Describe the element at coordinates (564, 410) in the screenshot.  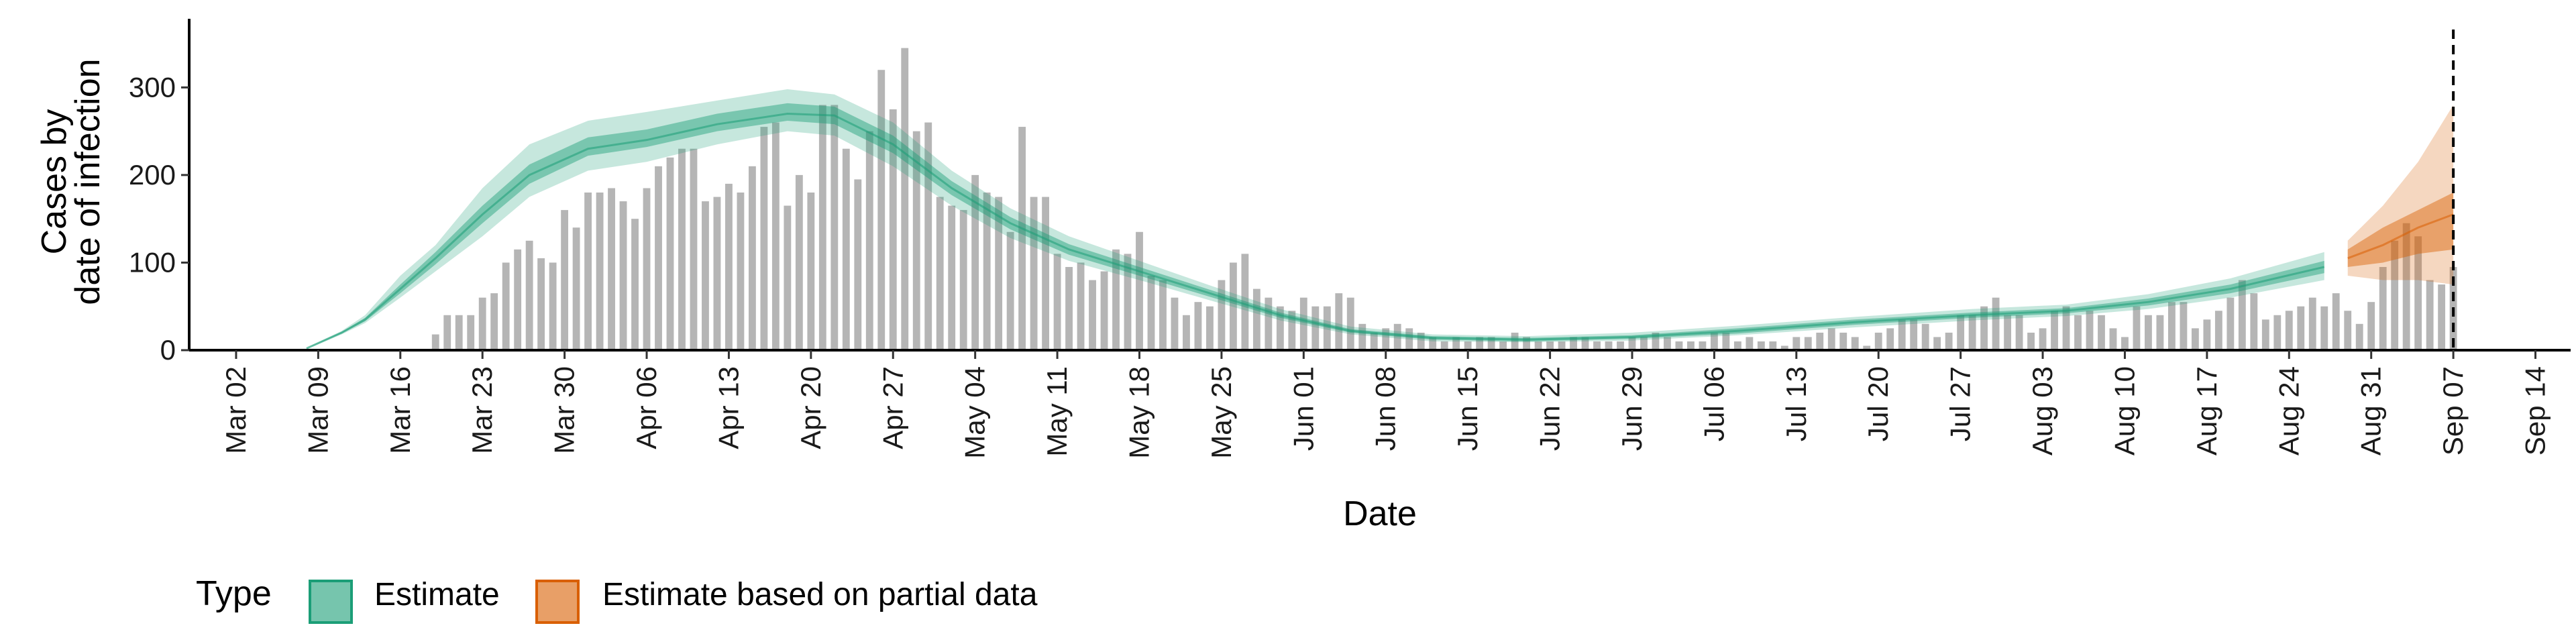
I see `x-tick-label: Mar 30` at that location.